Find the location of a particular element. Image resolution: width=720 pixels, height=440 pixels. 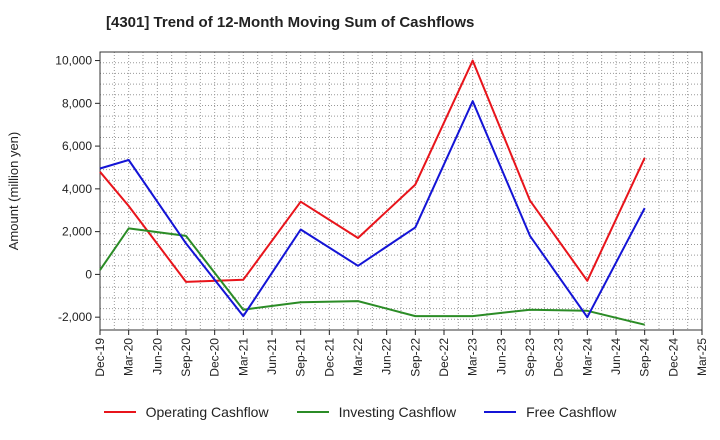

x-tick-label: Mar-25 is located at coordinates (702, 357).